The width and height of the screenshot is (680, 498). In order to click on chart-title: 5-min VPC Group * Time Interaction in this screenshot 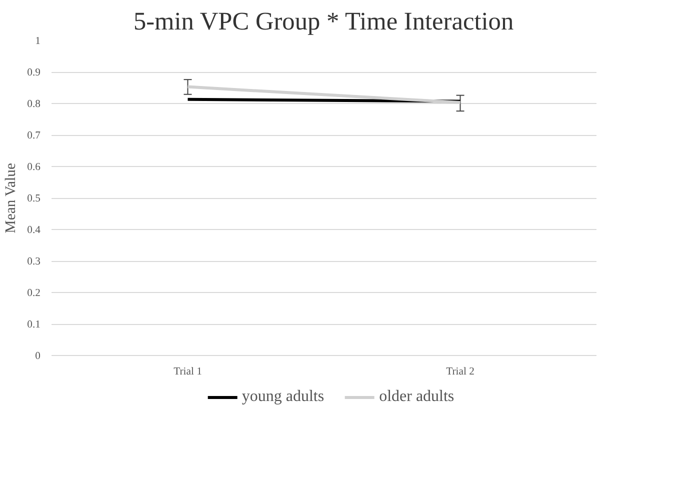, I will do `click(323, 22)`.